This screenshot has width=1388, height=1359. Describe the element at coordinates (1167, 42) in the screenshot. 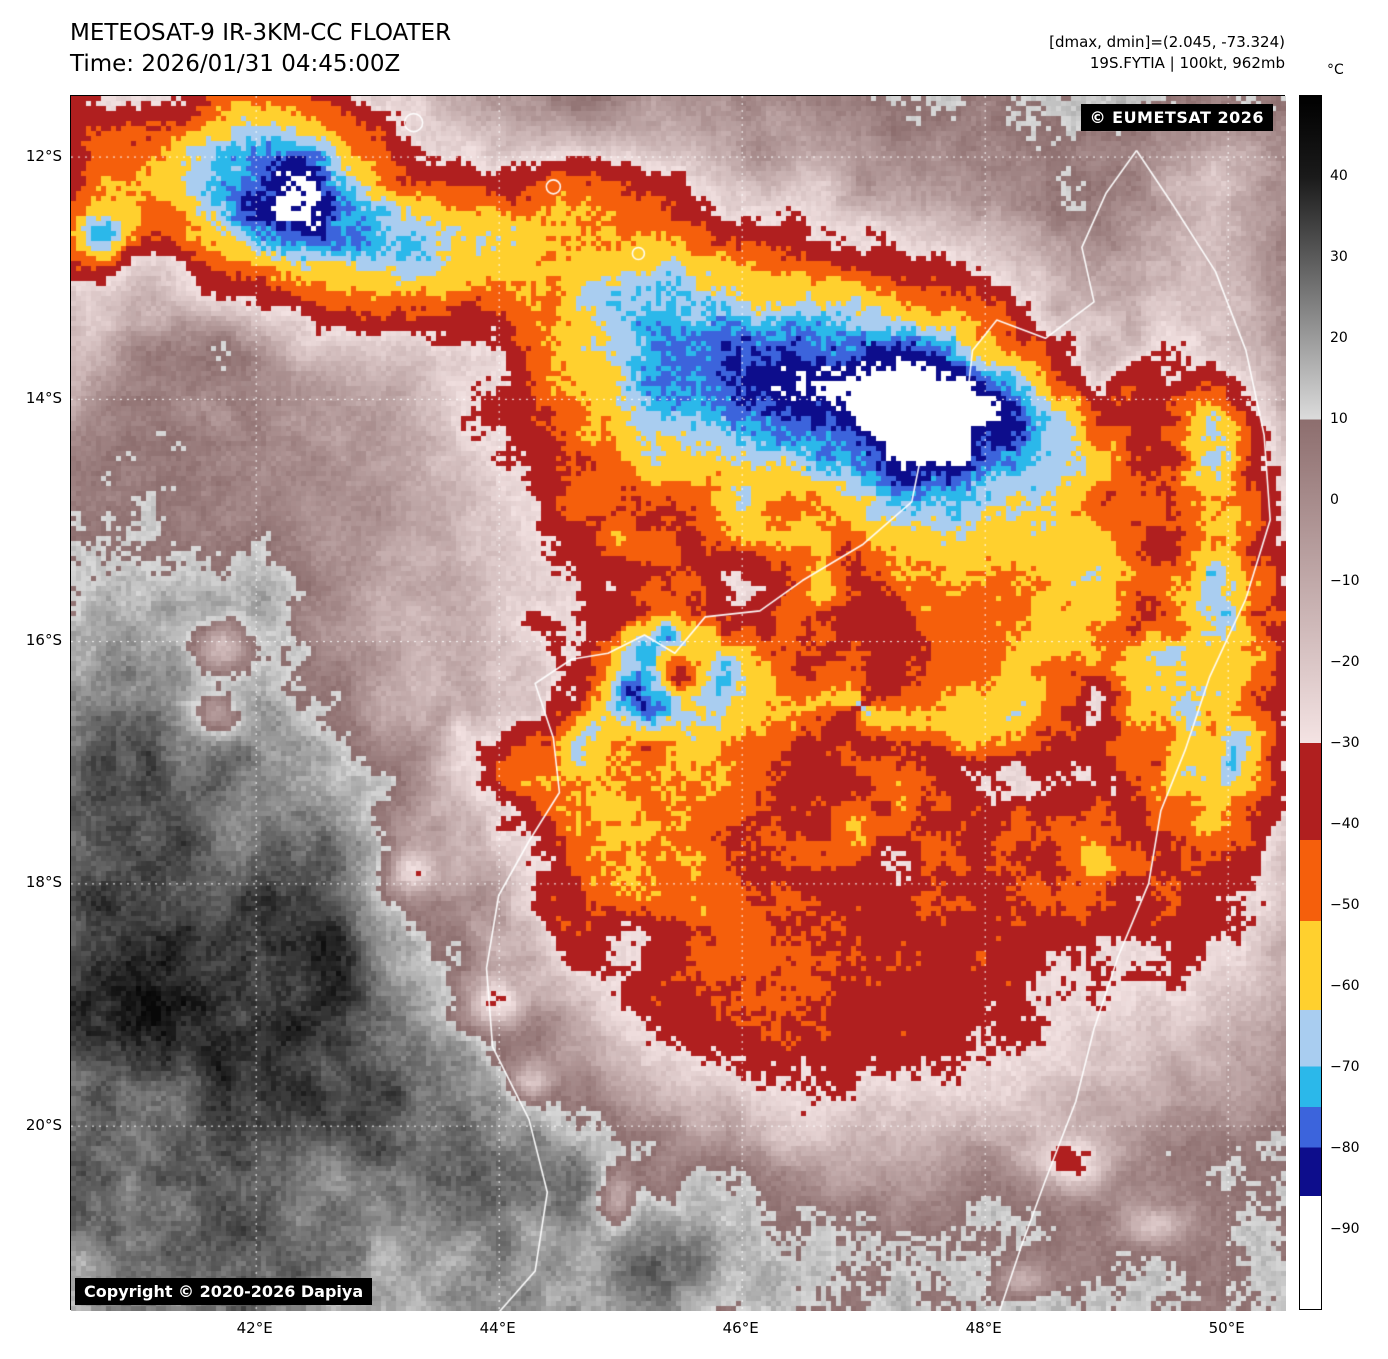

I see `stat-dmax-dmin: [dmax, dmin]=(2.045, -73.324)` at that location.